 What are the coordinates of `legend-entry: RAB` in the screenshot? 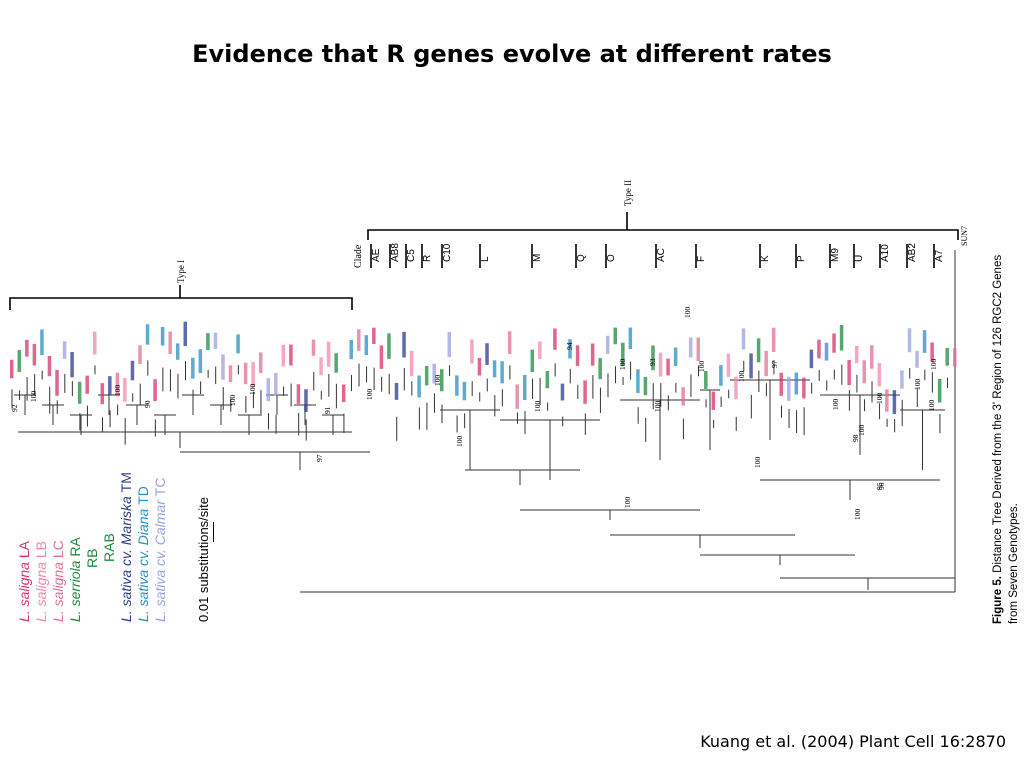 It's located at (109, 547).